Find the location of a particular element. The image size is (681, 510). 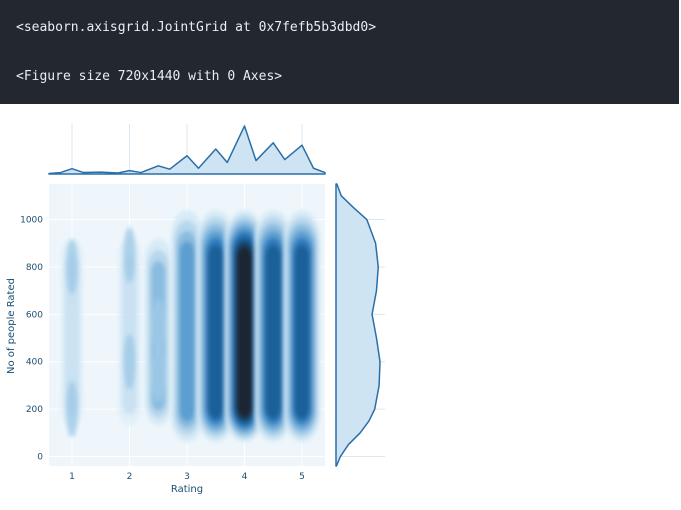

y-tick-label-5: 1000 is located at coordinates (31, 221).